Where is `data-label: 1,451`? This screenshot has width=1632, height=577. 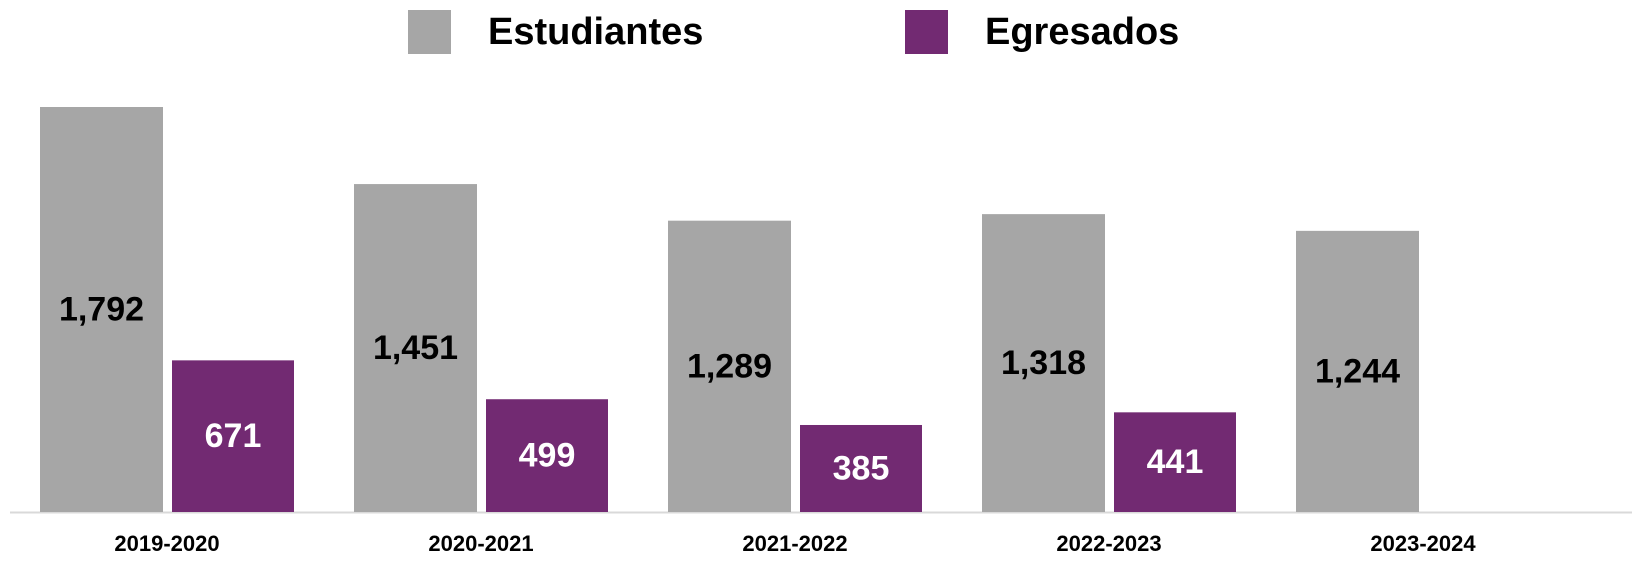 data-label: 1,451 is located at coordinates (415, 348).